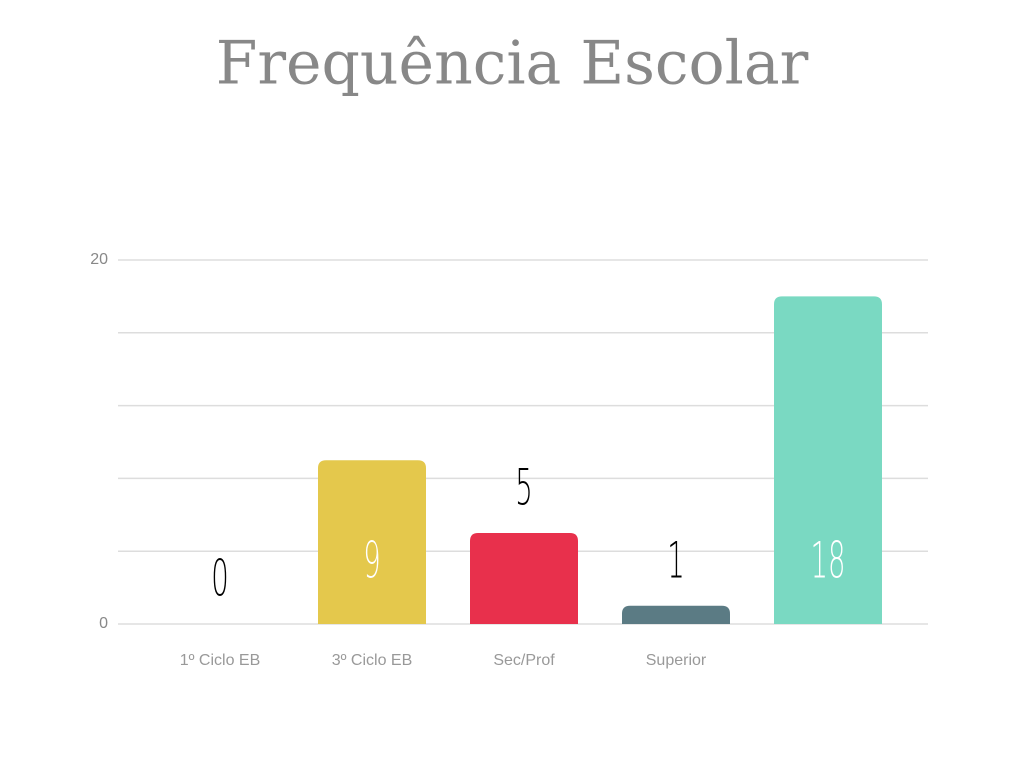 The width and height of the screenshot is (1024, 768). I want to click on value-label: 9, so click(371, 561).